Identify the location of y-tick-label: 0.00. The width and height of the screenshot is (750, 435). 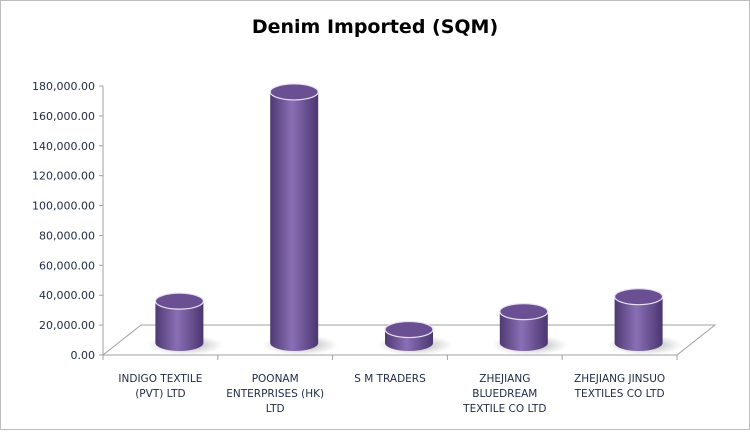
(83, 355).